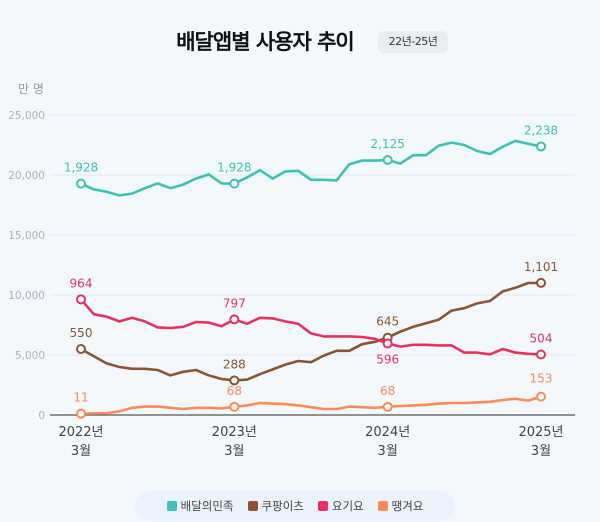 This screenshot has height=522, width=600. I want to click on legend-item-ddangyo: 땡겨요, so click(400, 506).